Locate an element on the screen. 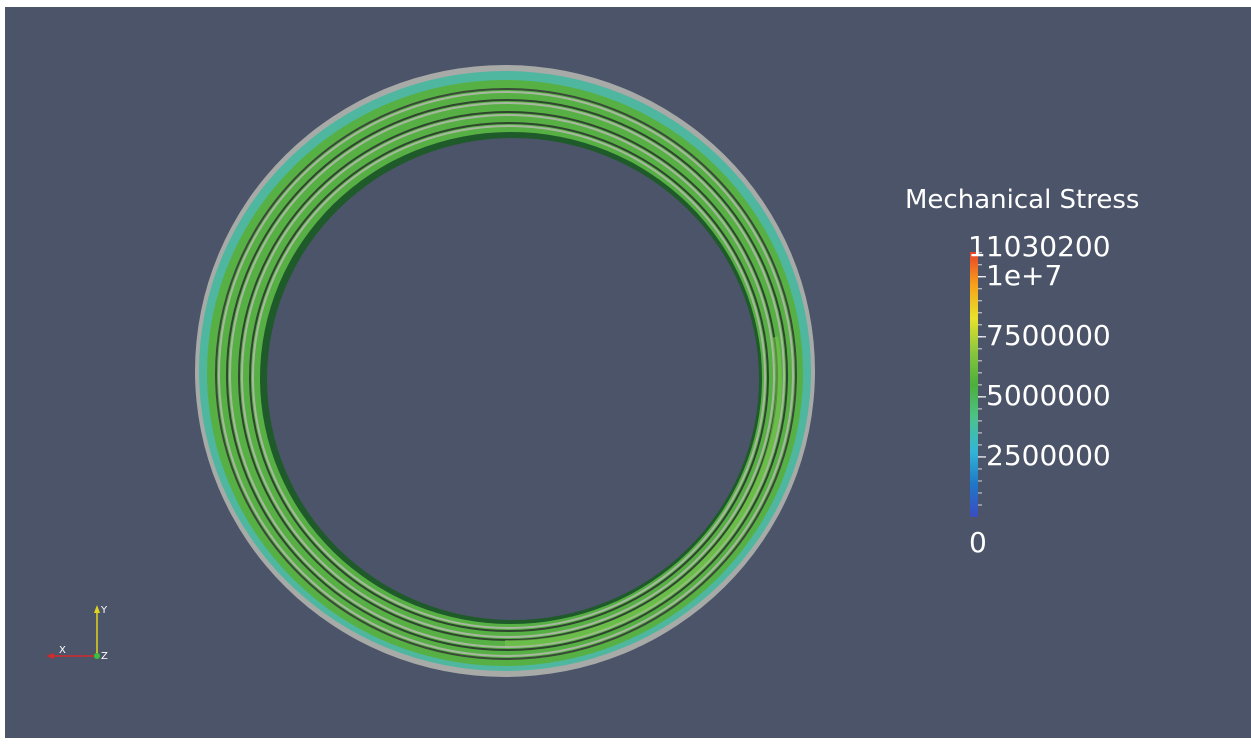 Image resolution: width=1251 pixels, height=744 pixels. scalar-bar-tick-label: 2500000 is located at coordinates (1048, 455).